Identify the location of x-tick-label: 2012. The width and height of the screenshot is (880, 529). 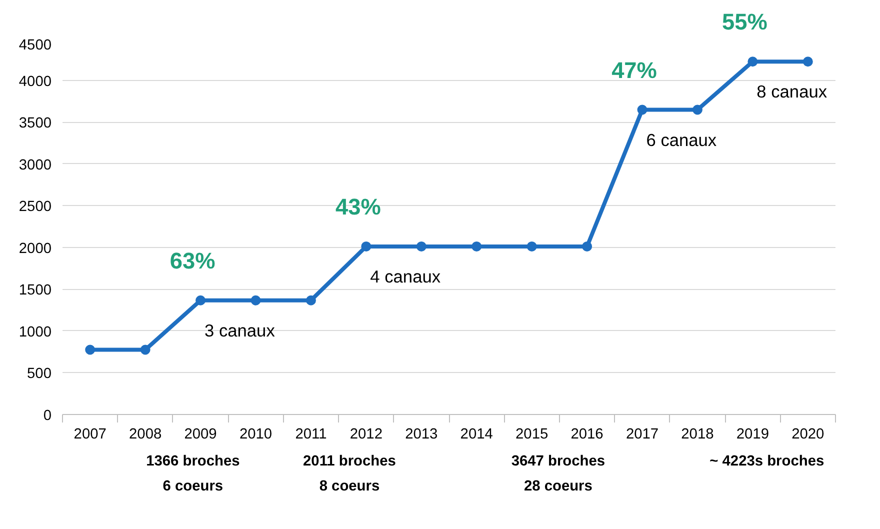
(366, 434).